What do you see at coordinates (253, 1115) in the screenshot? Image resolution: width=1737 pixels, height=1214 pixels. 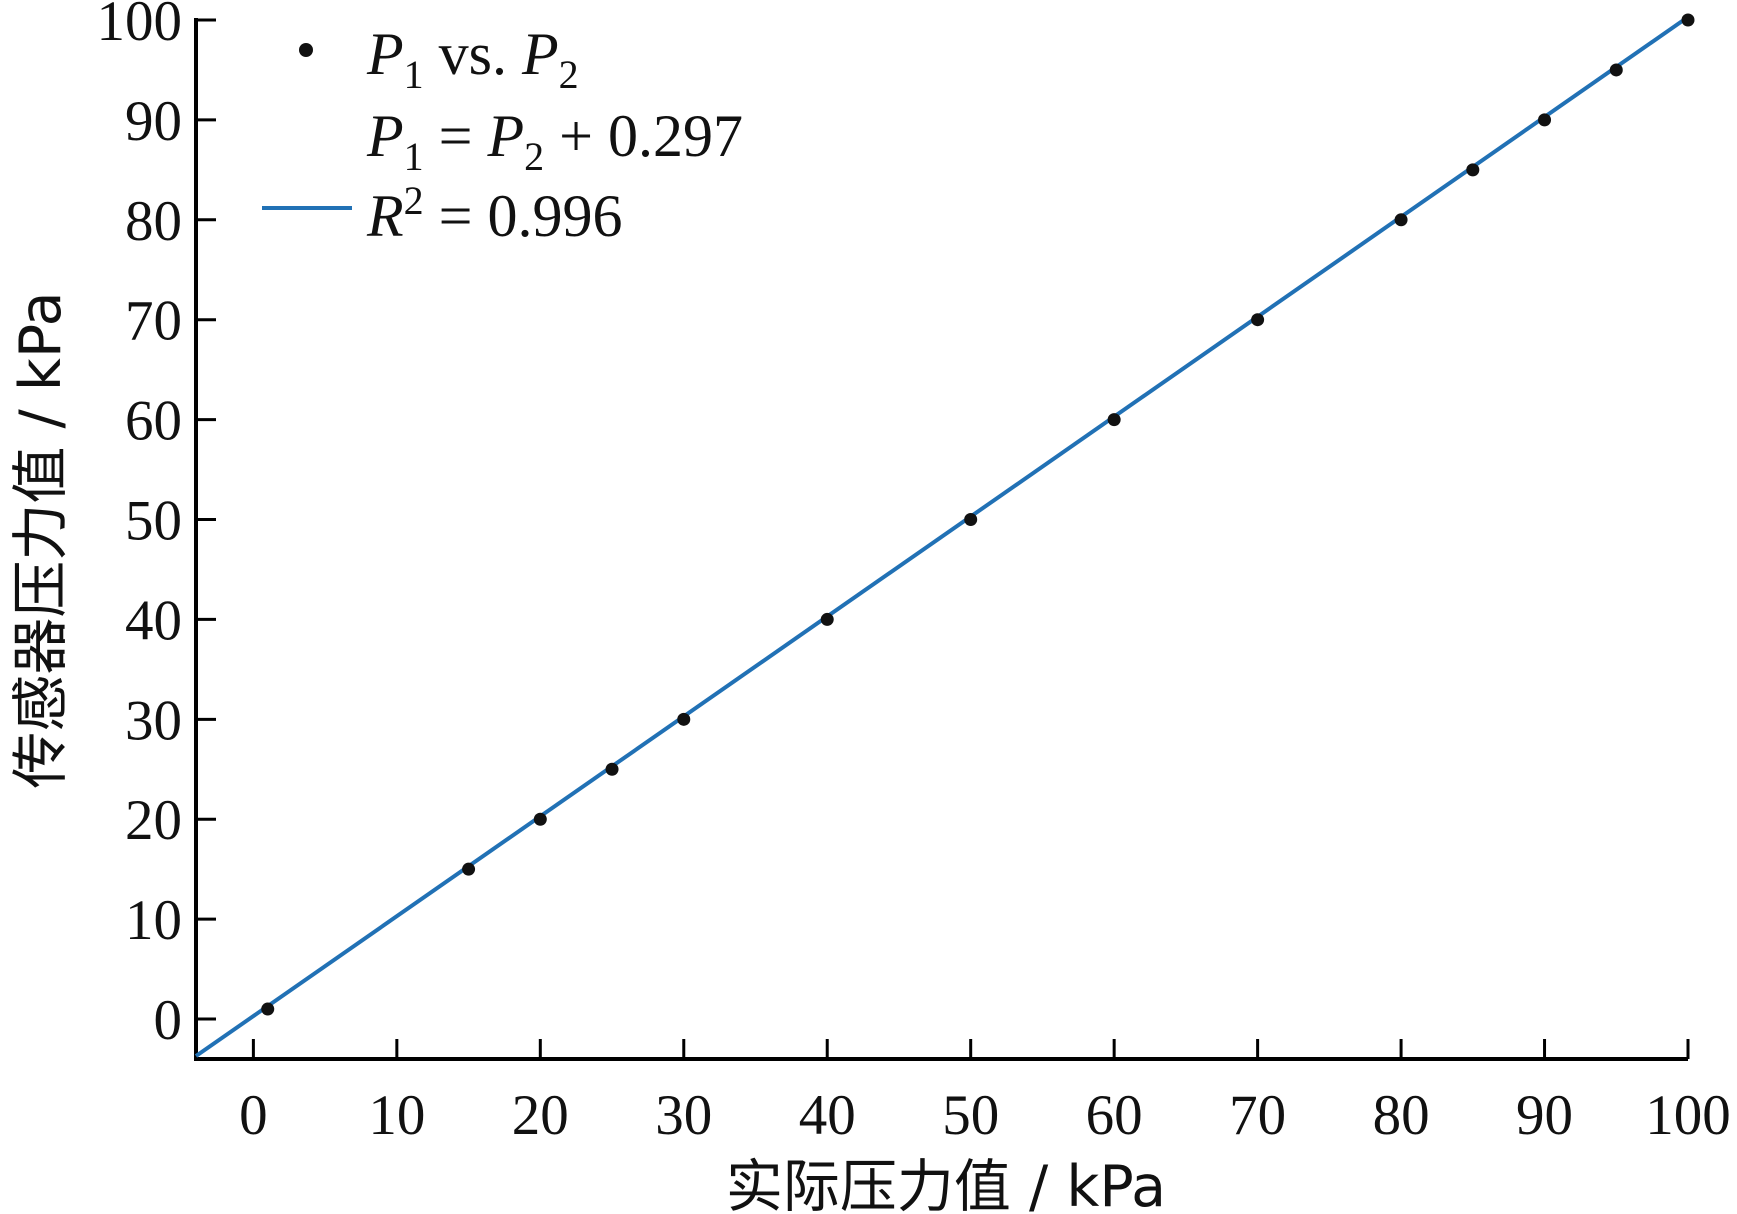 I see `x-tick-label: 0` at bounding box center [253, 1115].